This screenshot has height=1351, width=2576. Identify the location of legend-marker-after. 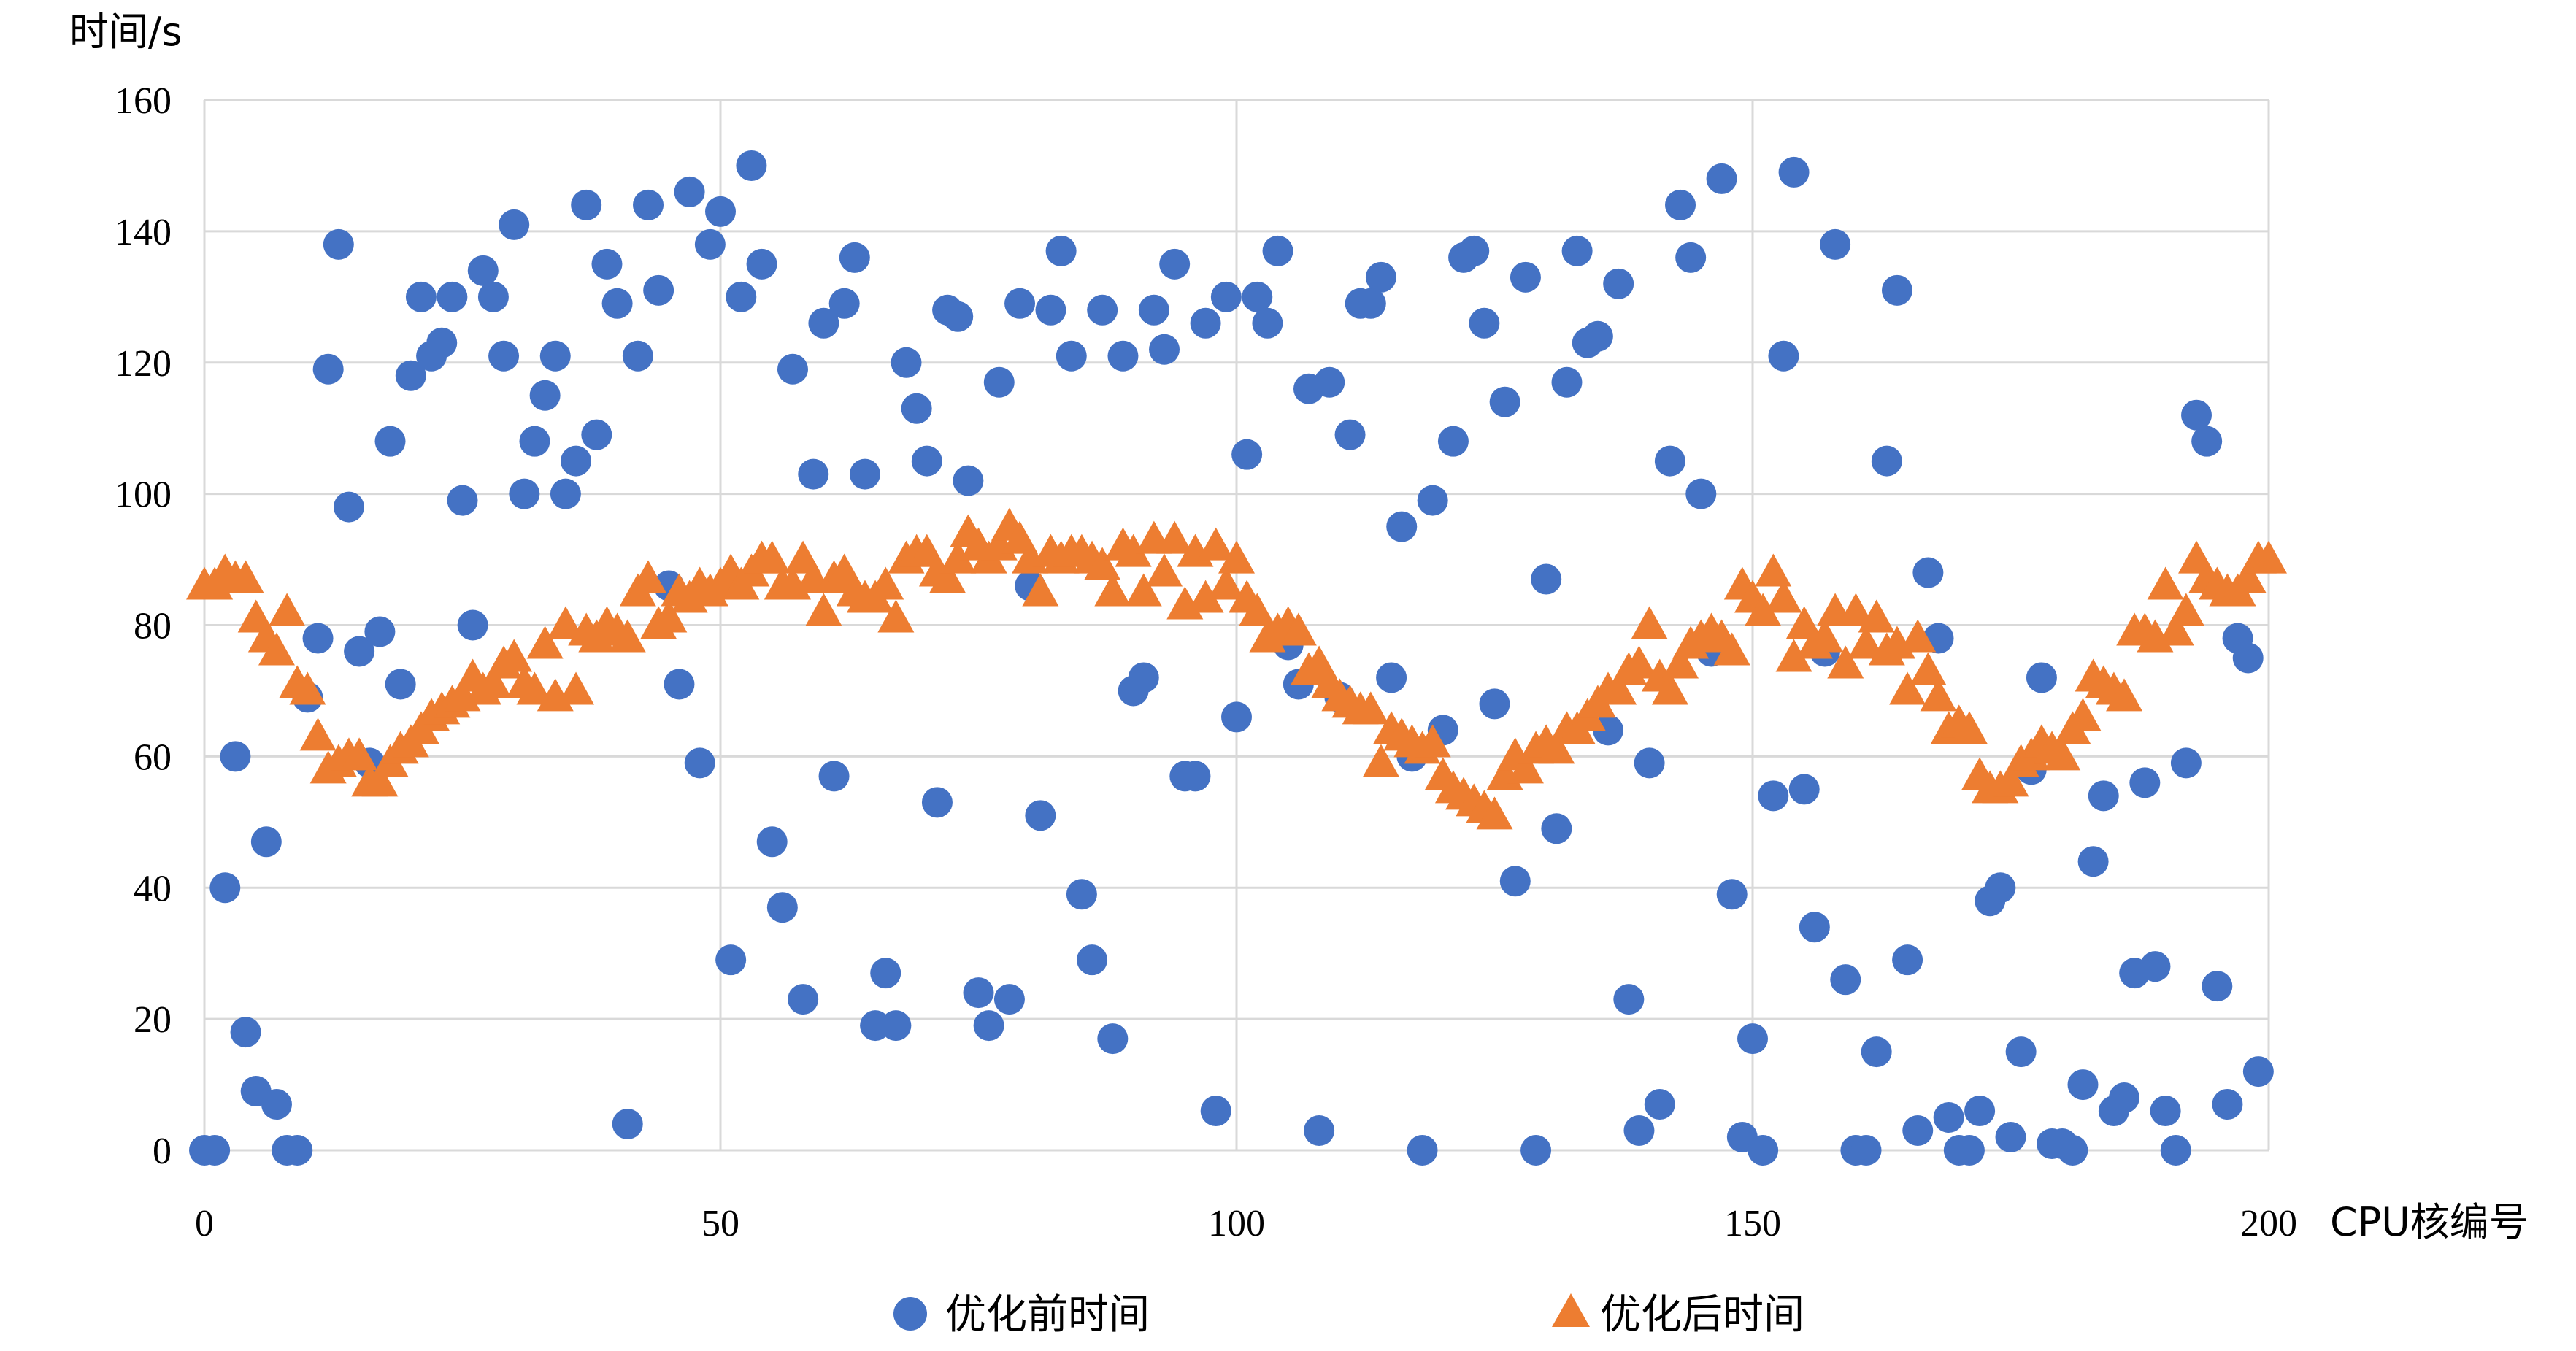
(1571, 1310).